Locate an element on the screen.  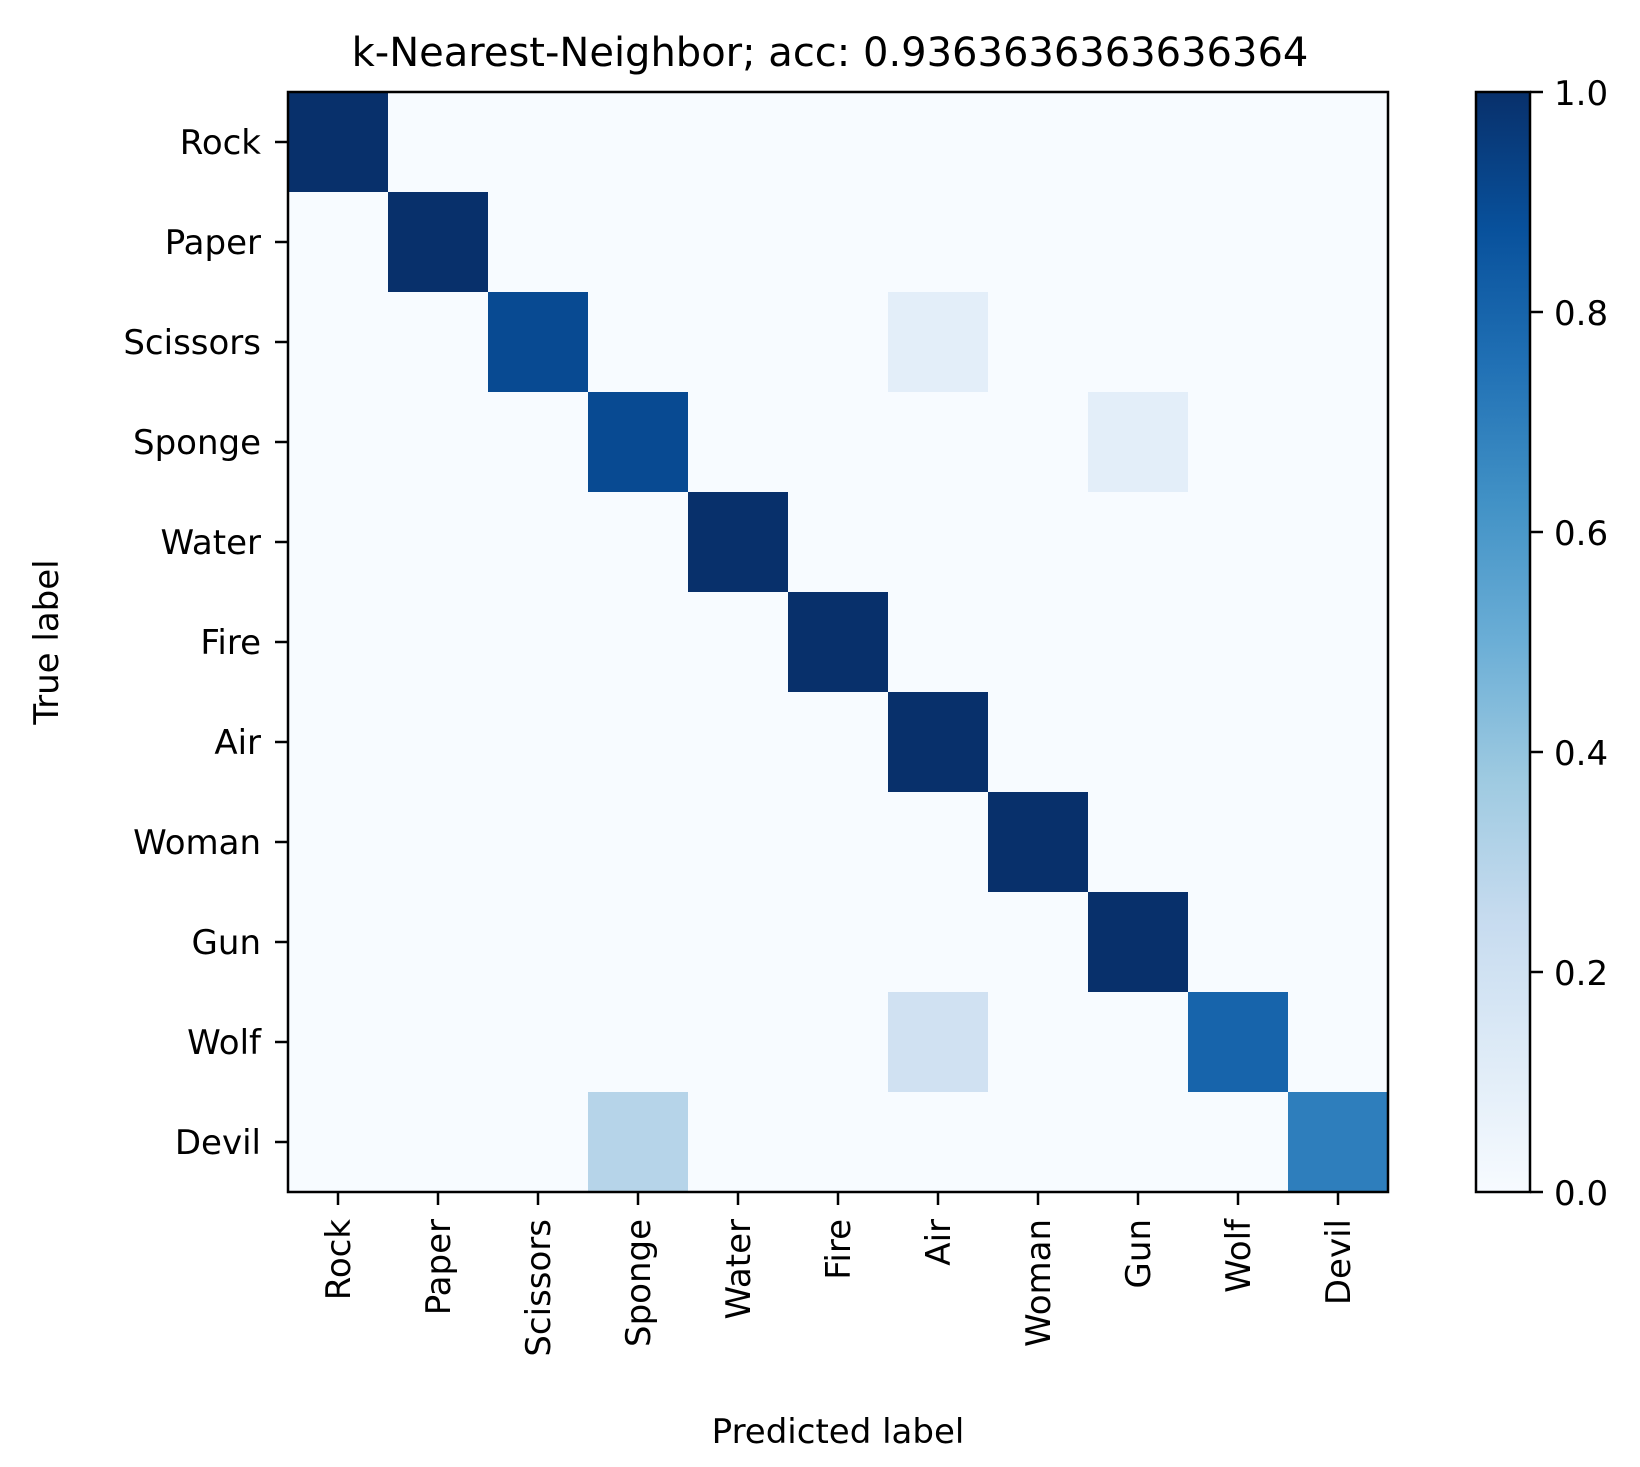
x-tick-label: Gun is located at coordinates (1139, 1253).